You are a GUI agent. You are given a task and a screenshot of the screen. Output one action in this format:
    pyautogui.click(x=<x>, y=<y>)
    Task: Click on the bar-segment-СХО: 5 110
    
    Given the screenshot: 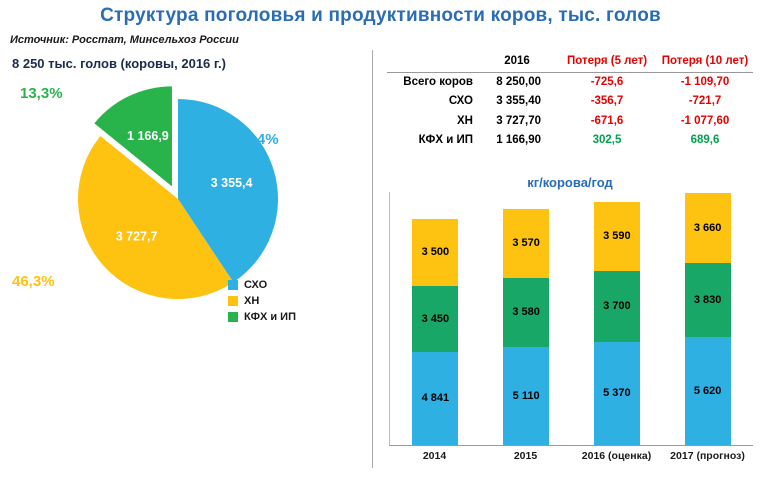 What is the action you would take?
    pyautogui.click(x=526, y=395)
    